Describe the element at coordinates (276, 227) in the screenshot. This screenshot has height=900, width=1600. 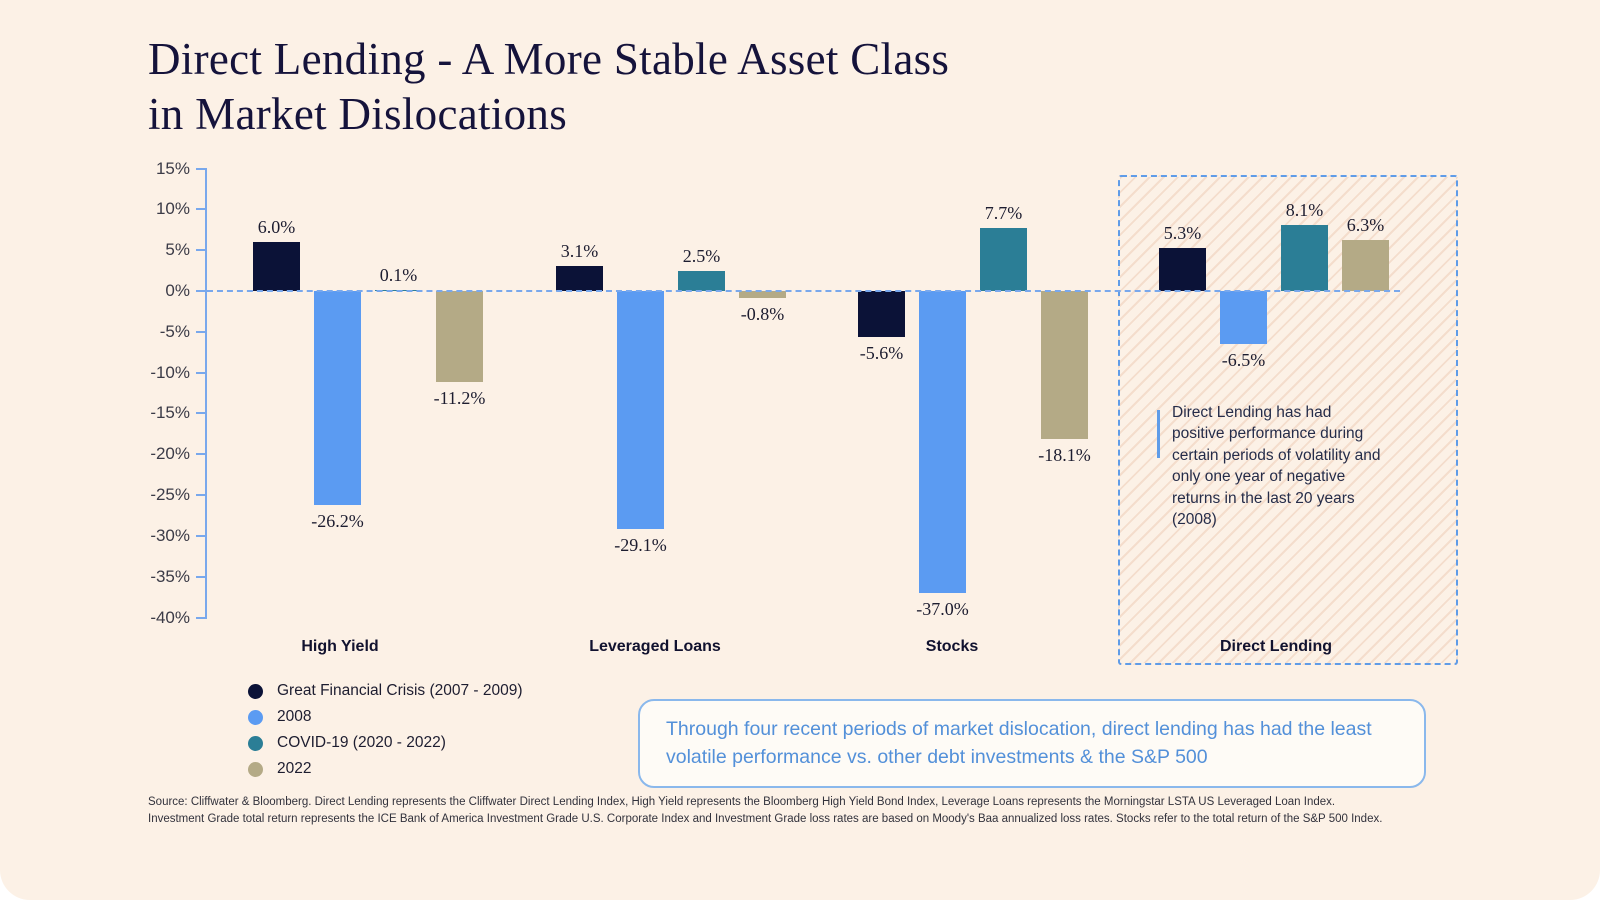
I see `bar-value-label: 6.0%` at that location.